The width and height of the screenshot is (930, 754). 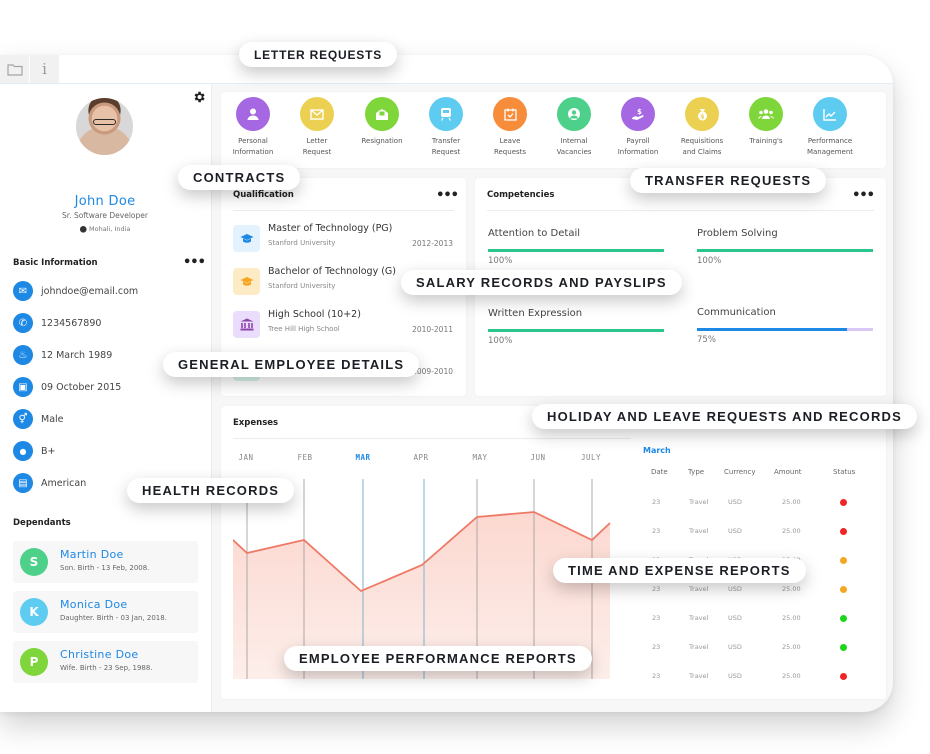 What do you see at coordinates (62, 355) in the screenshot?
I see `info-row-birthdate: ♨ 12 March 1989` at bounding box center [62, 355].